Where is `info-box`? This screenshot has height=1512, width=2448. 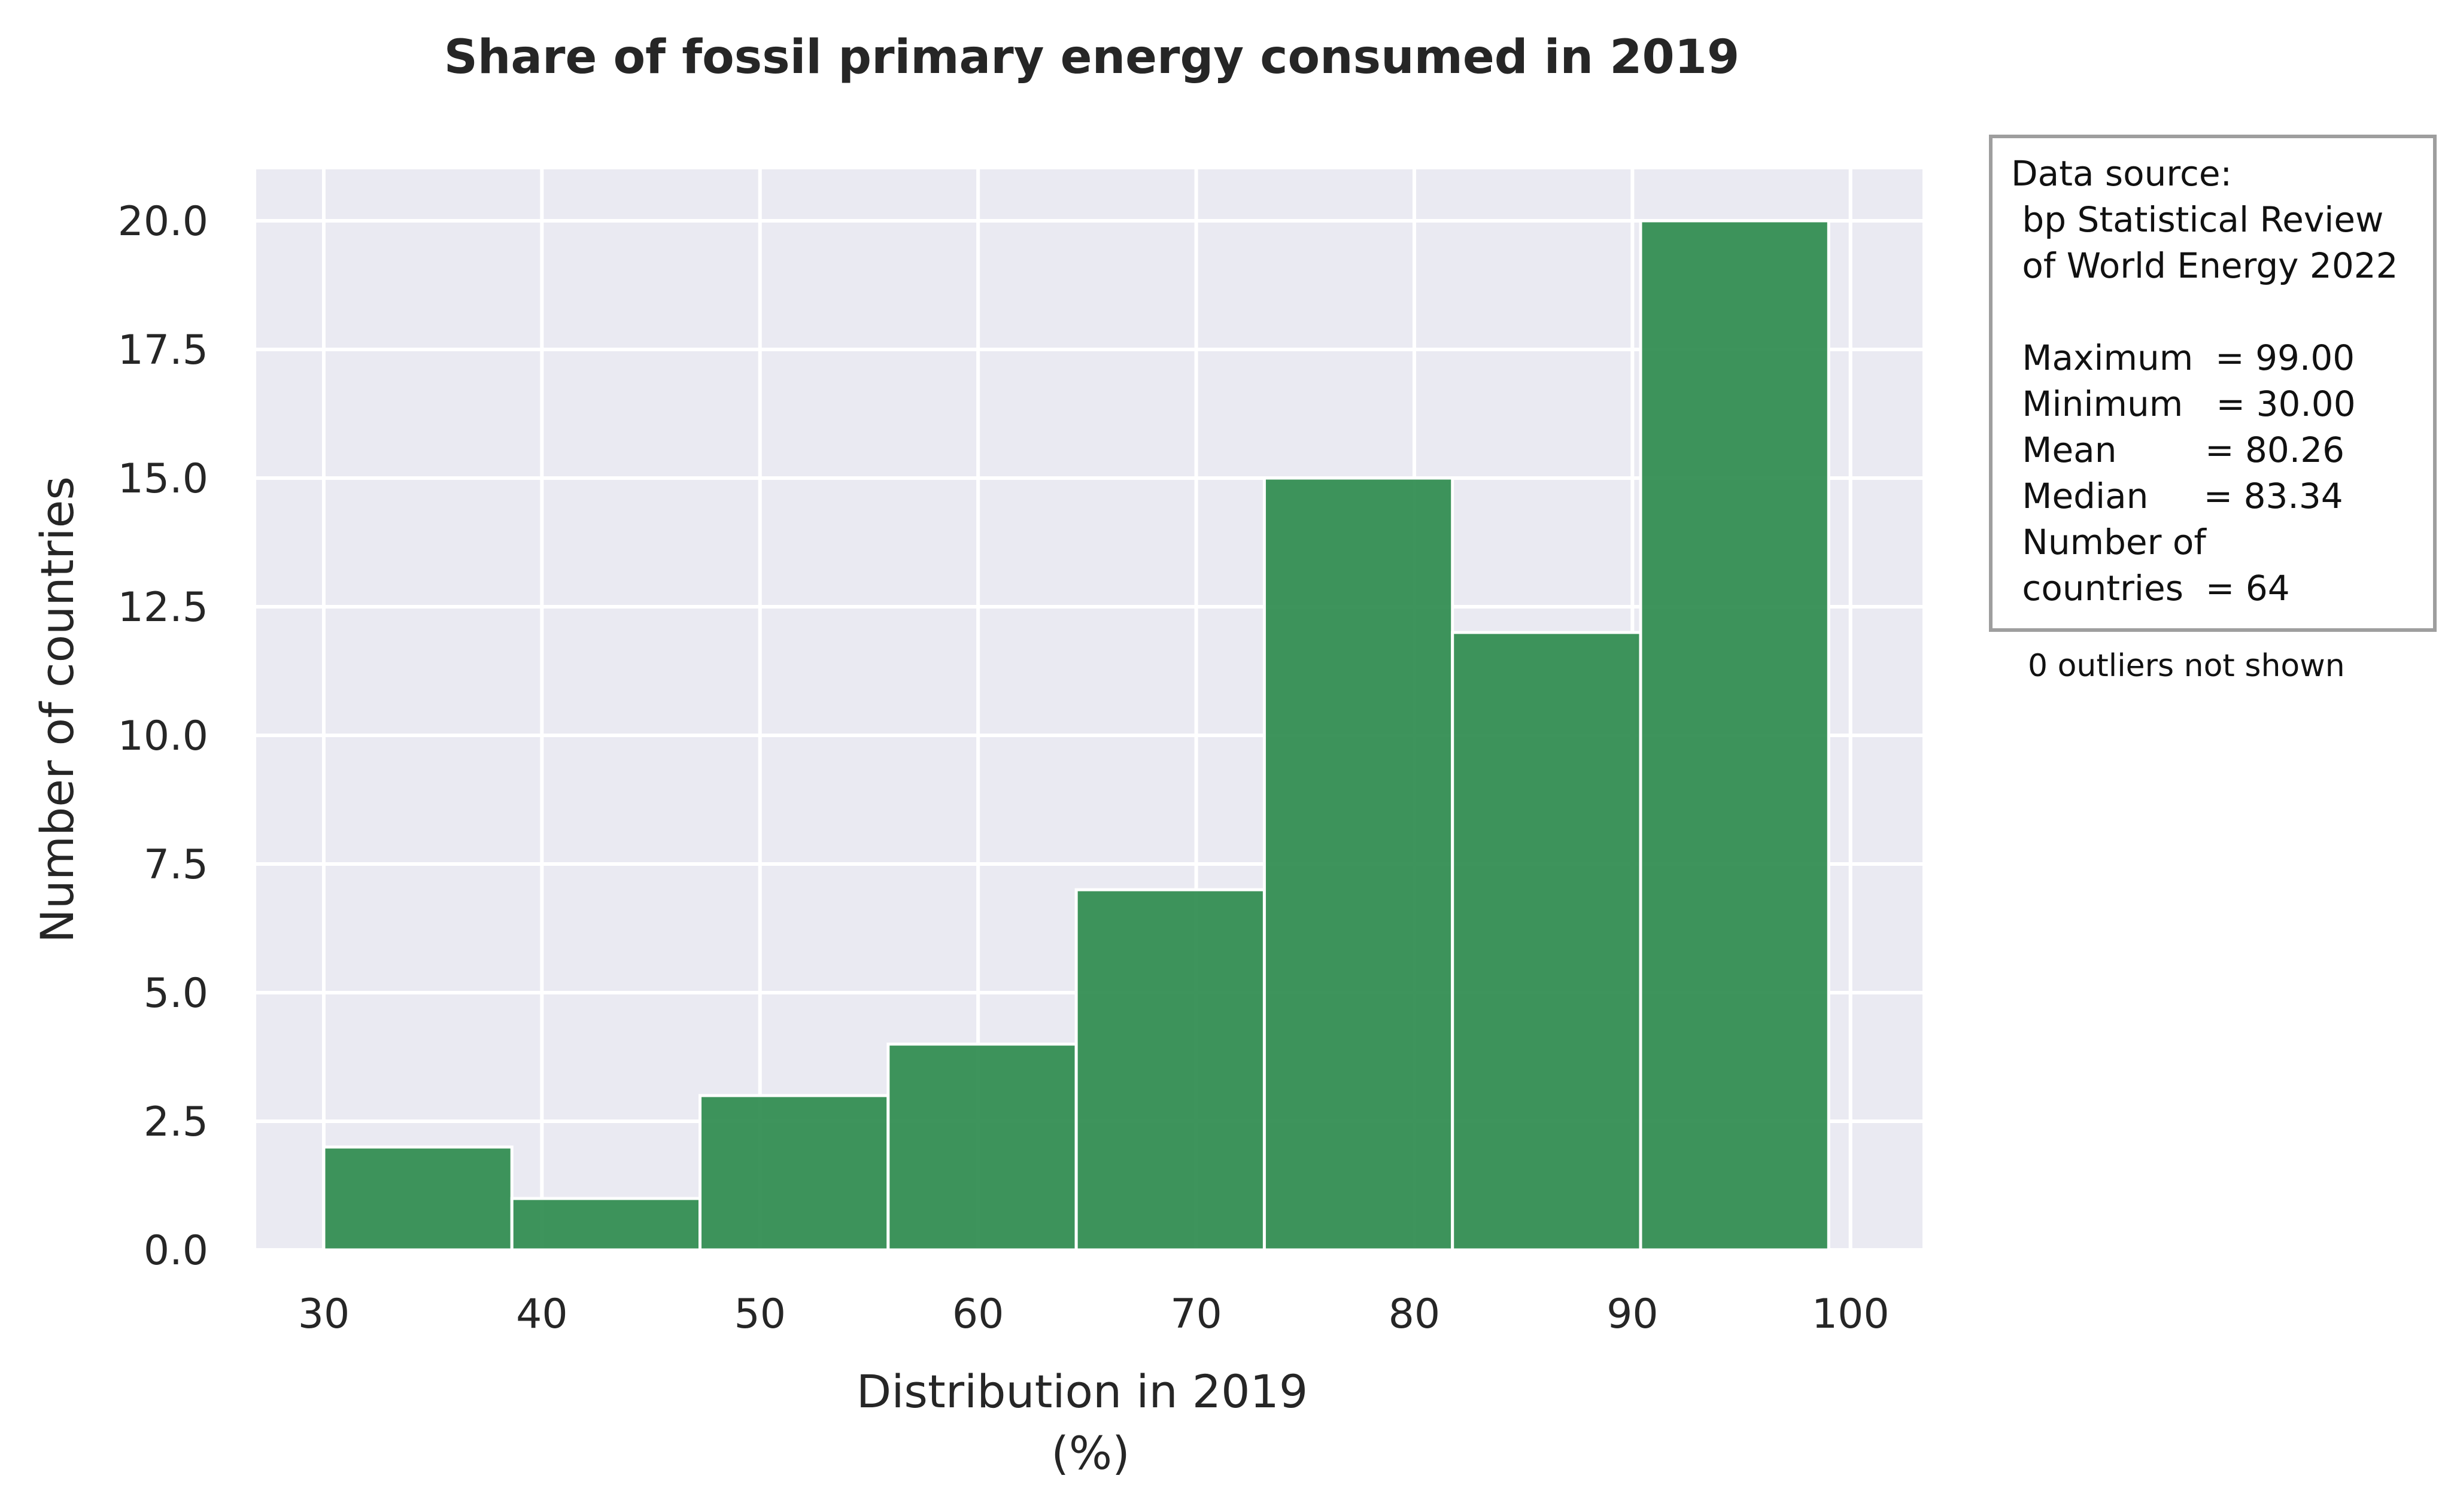 info-box is located at coordinates (2213, 383).